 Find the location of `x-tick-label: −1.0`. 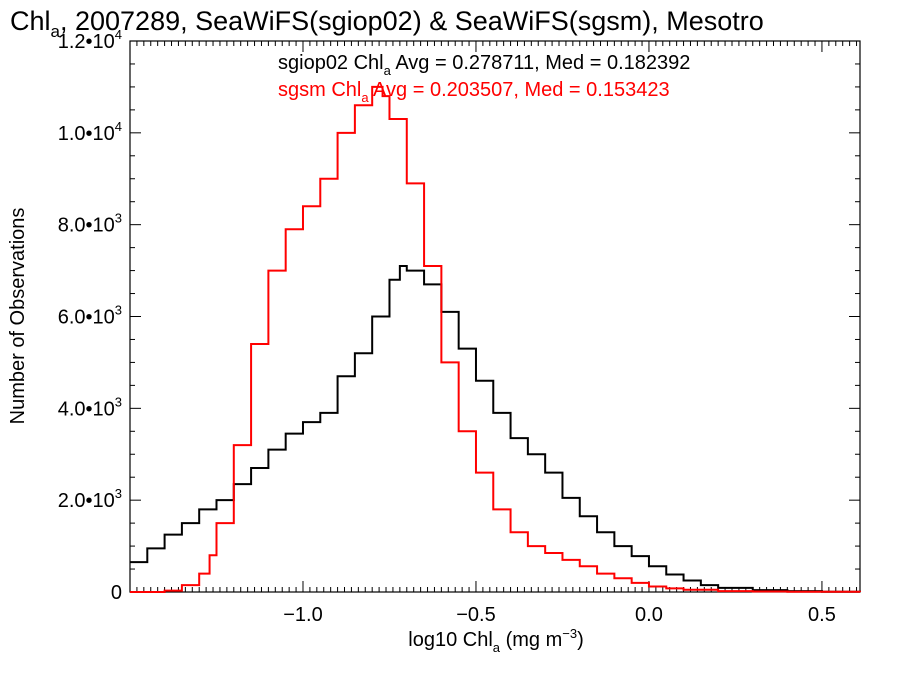

x-tick-label: −1.0 is located at coordinates (302, 615).